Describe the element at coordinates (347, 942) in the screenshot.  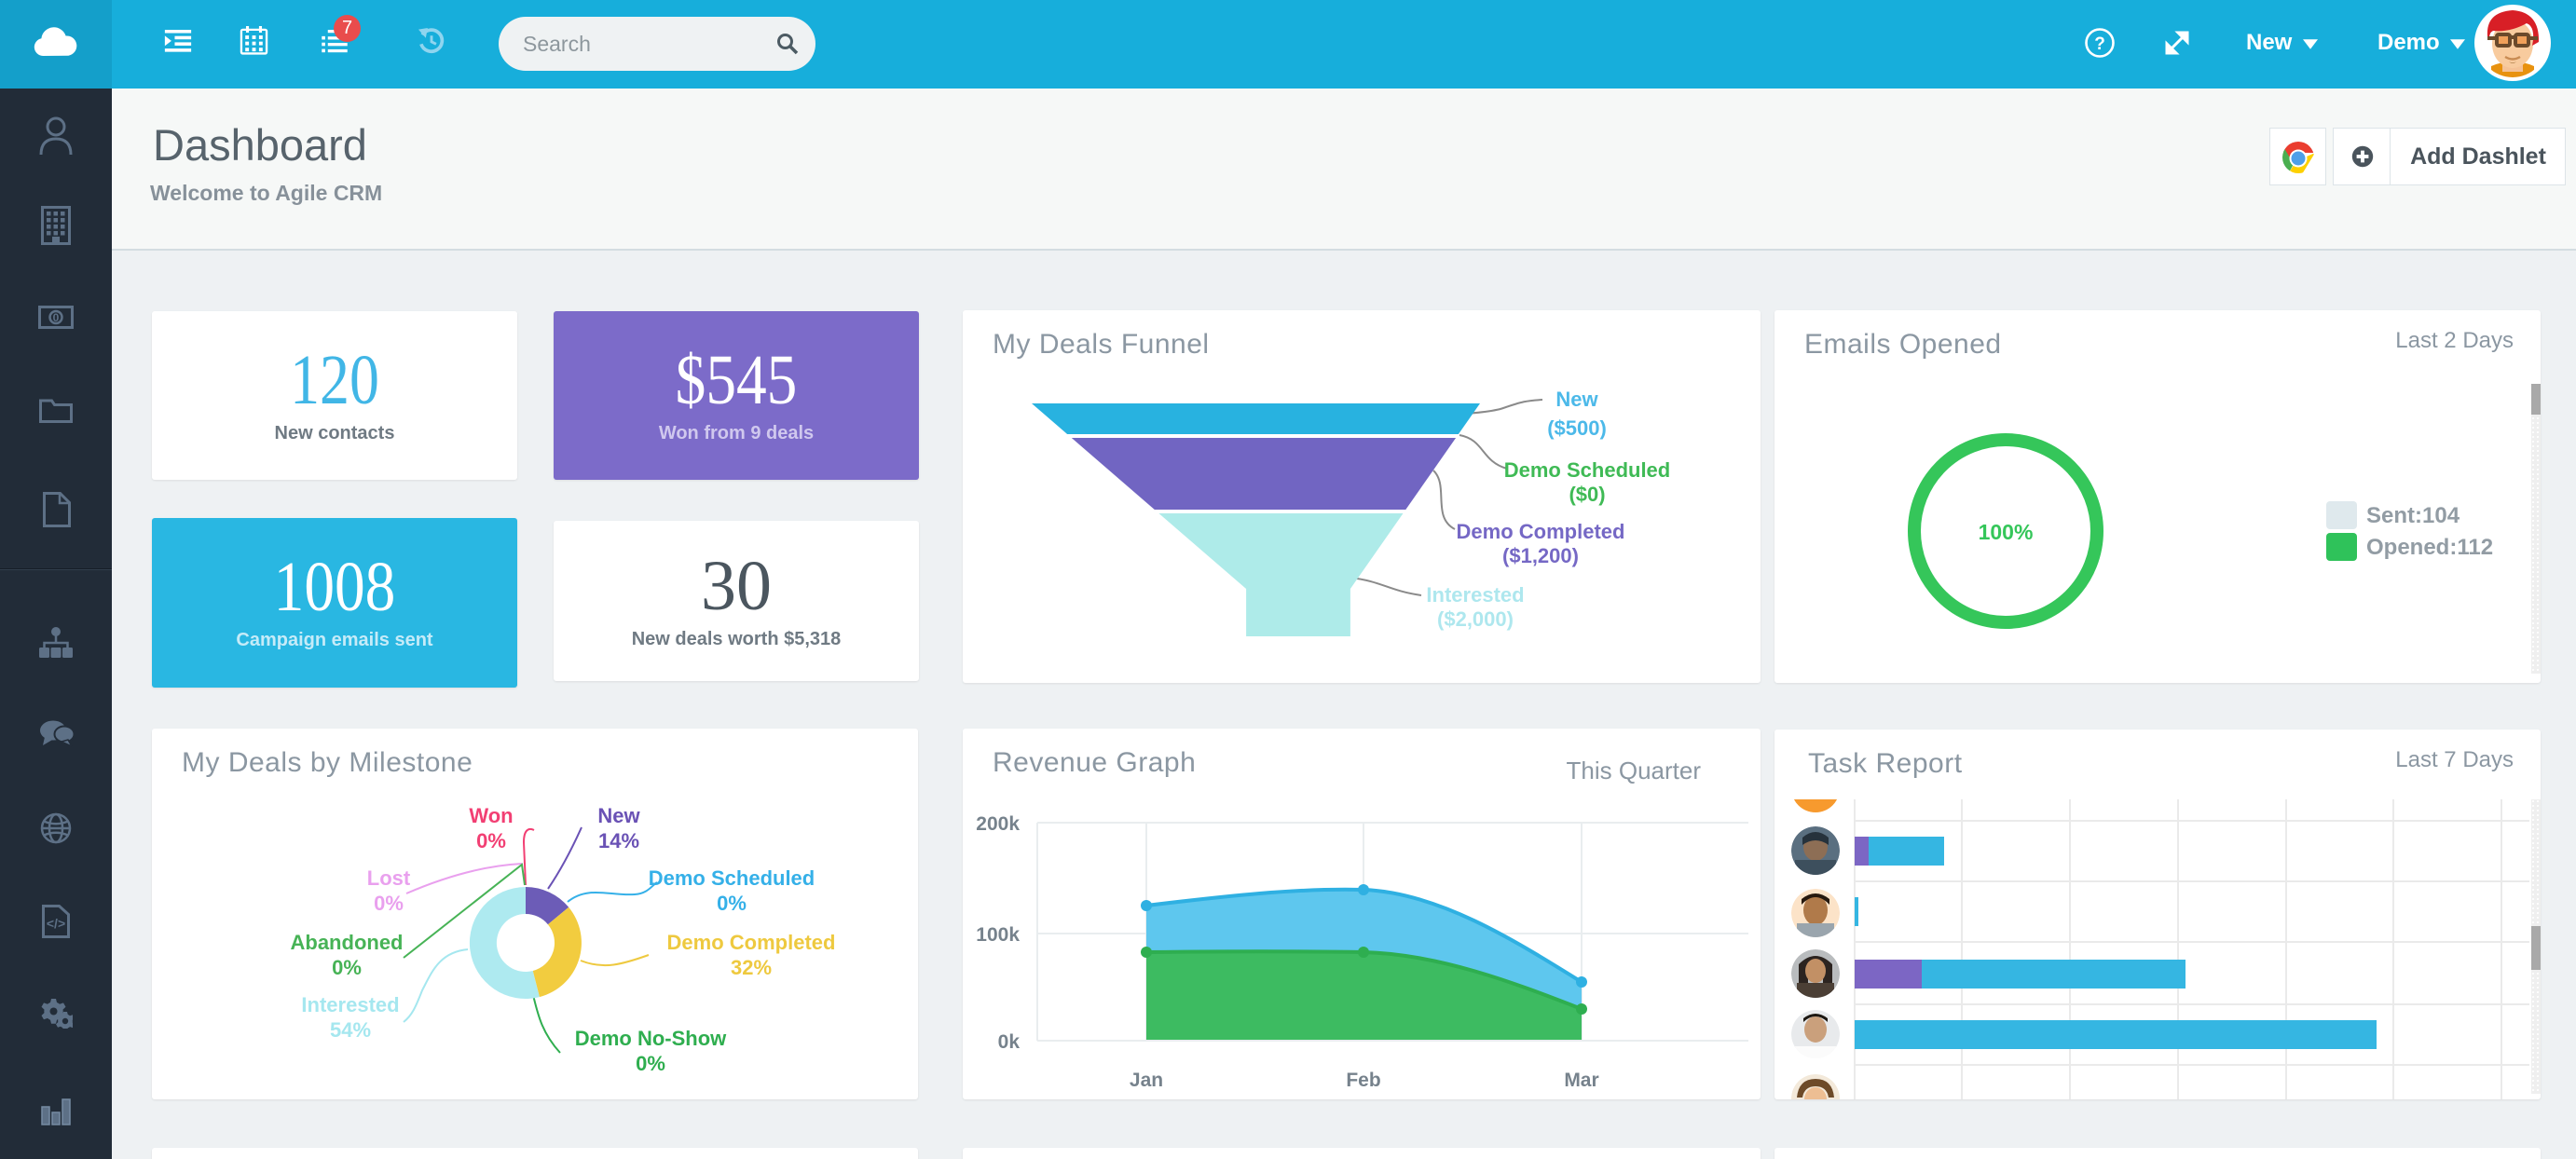
I see `svg-text: Abandoned` at that location.